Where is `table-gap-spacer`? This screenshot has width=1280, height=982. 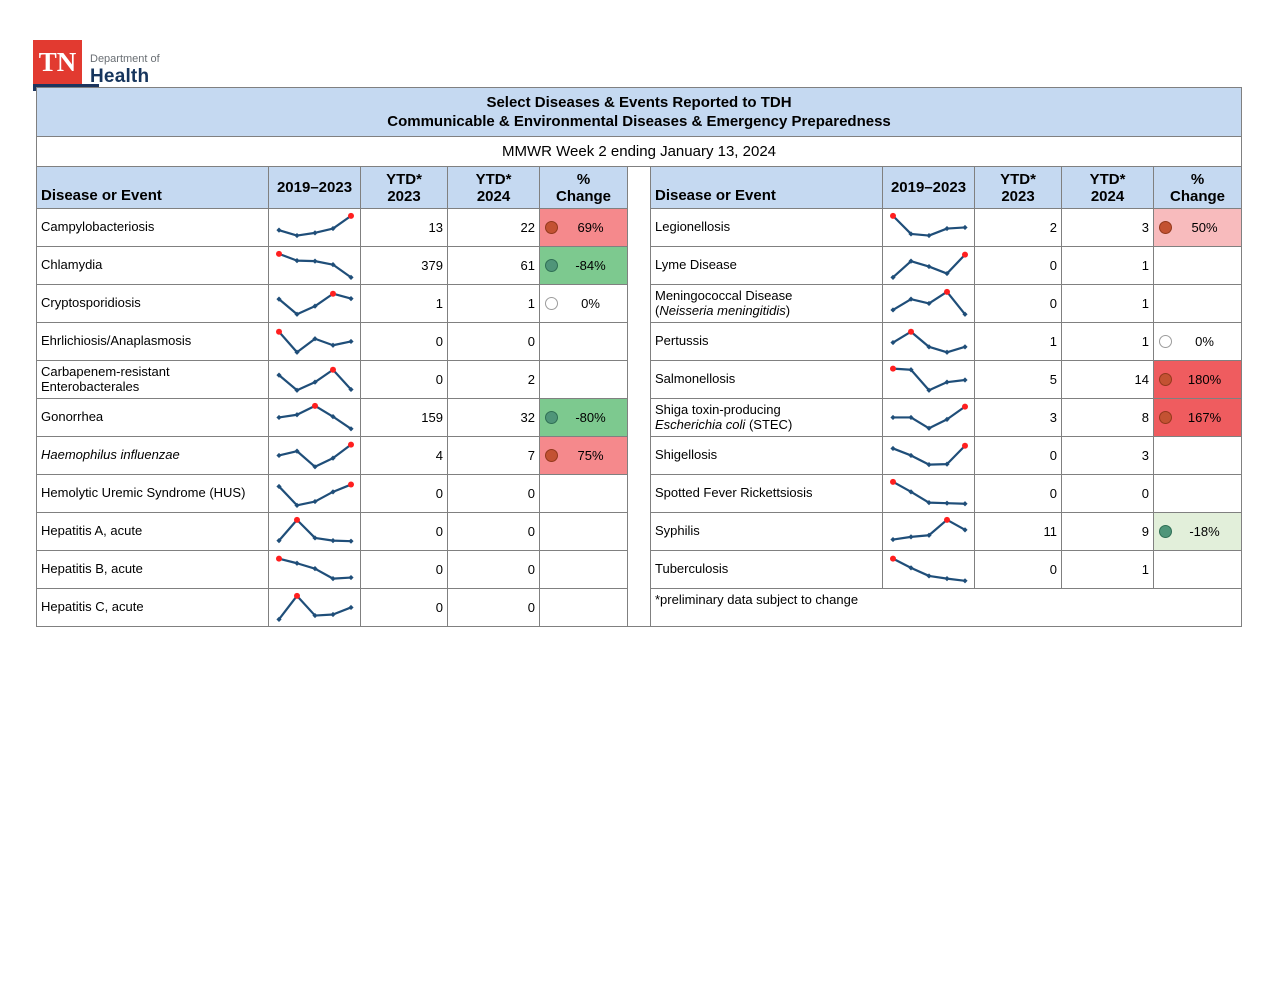
table-gap-spacer is located at coordinates (639, 397).